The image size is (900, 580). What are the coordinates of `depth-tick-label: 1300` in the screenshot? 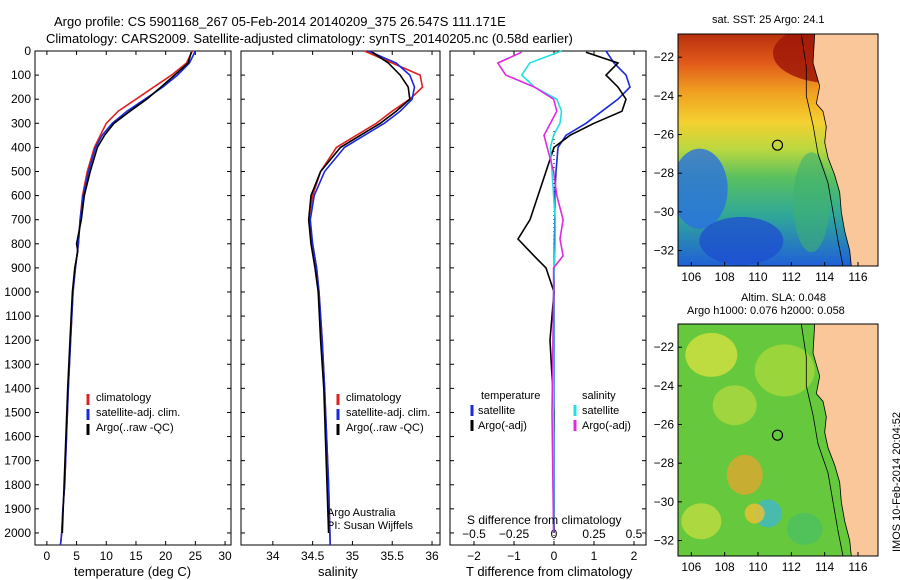 It's located at (17, 364).